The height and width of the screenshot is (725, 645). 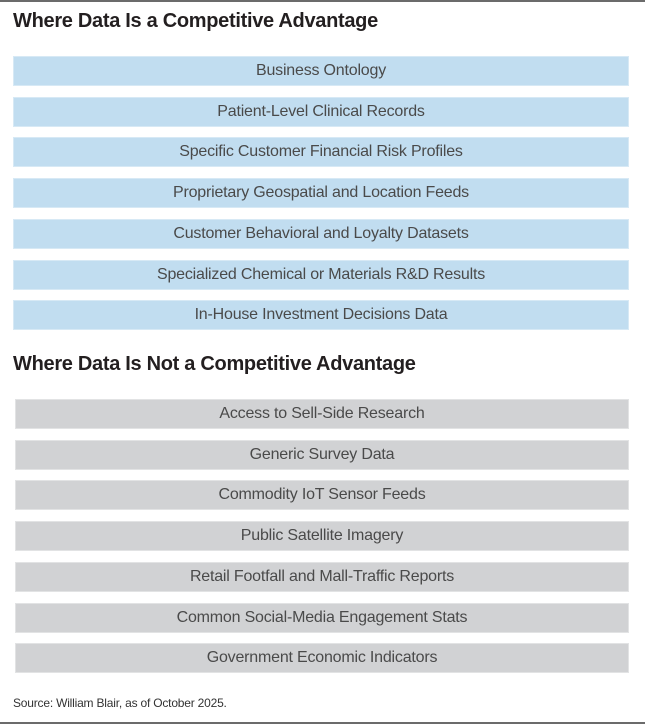 What do you see at coordinates (321, 71) in the screenshot?
I see `advantage-item: Business Ontology` at bounding box center [321, 71].